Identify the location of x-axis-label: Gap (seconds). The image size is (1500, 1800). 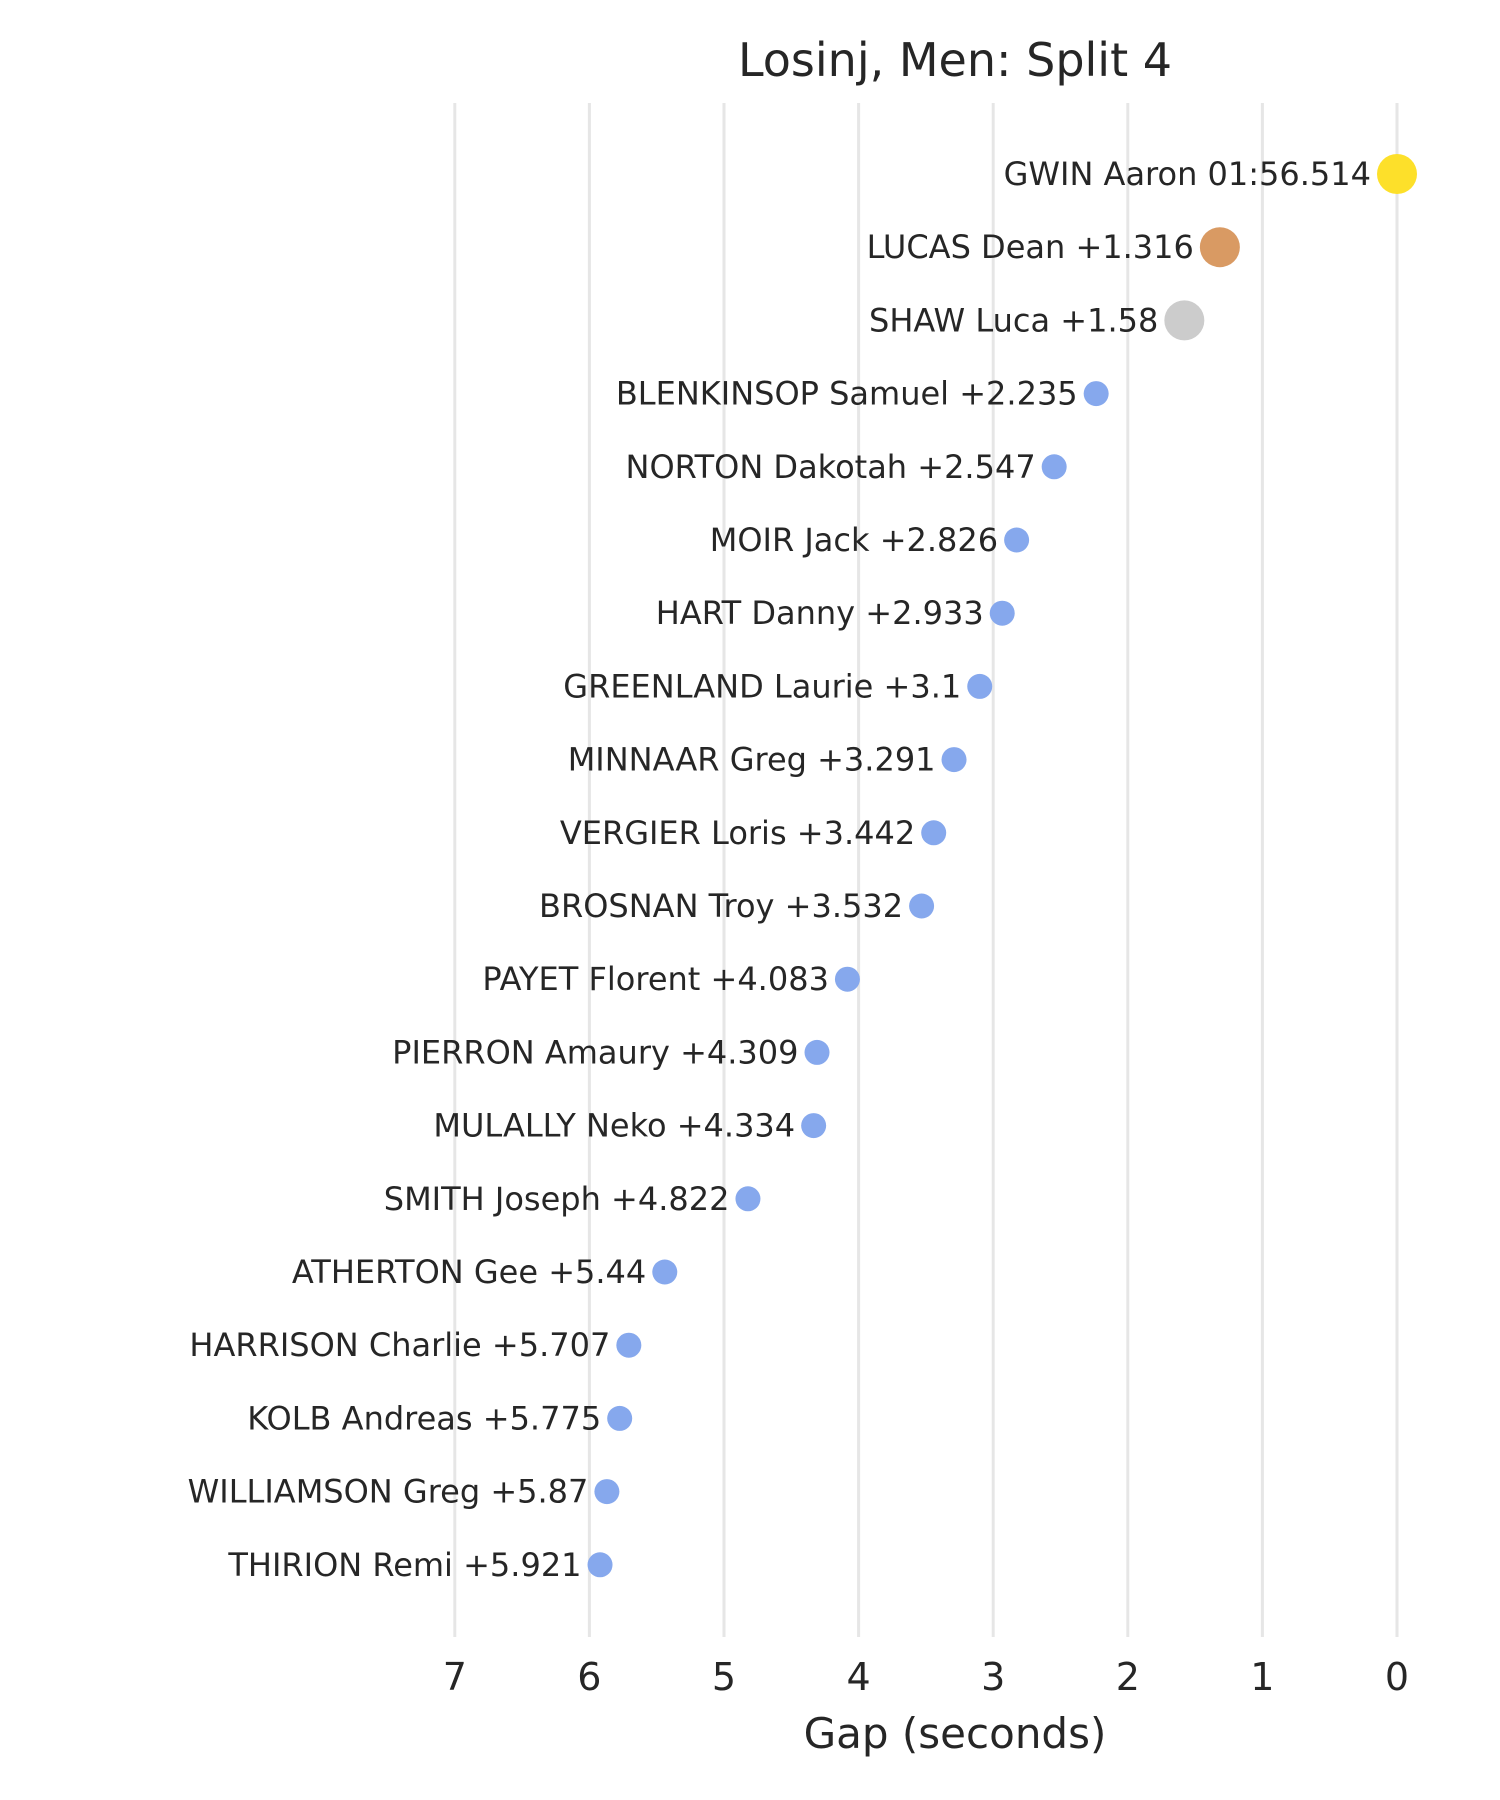
(955, 1733).